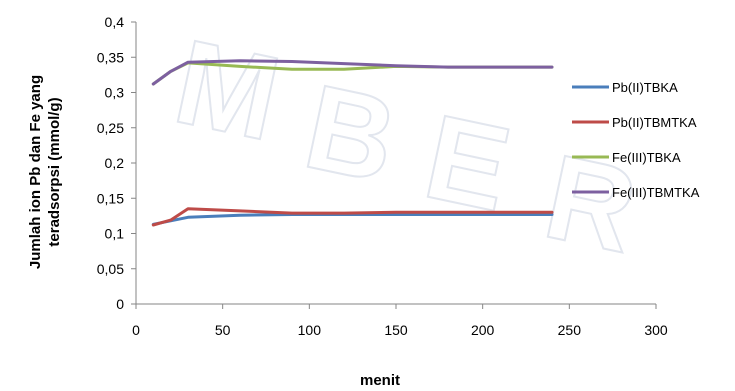 This screenshot has width=735, height=391. What do you see at coordinates (136, 330) in the screenshot?
I see `x-tick-label: 0` at bounding box center [136, 330].